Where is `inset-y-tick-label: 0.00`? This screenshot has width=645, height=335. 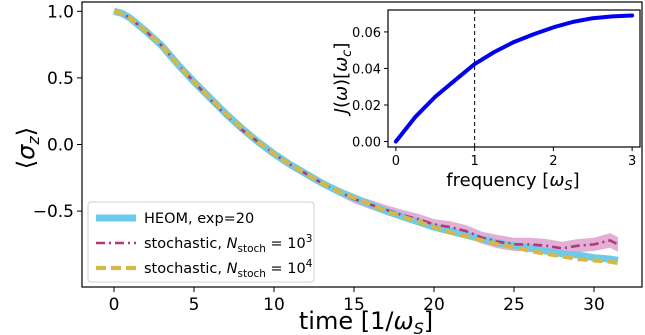
inset-y-tick-label: 0.00 is located at coordinates (366, 143).